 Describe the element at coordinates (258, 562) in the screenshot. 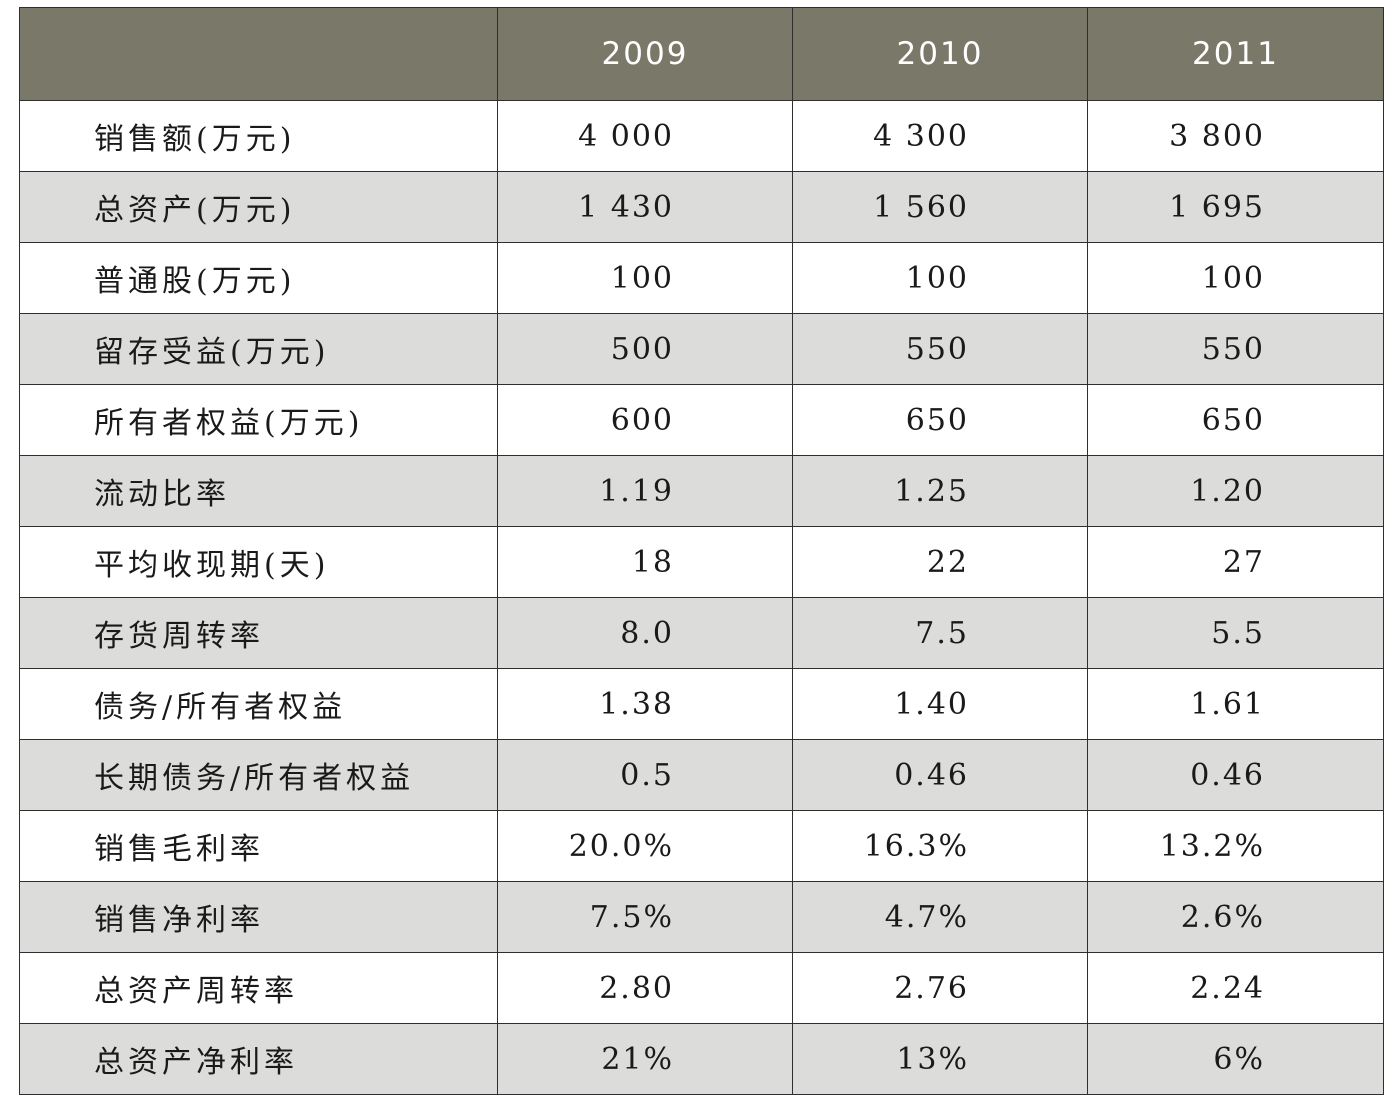

I see `row-label: 平均收现期(天)` at that location.